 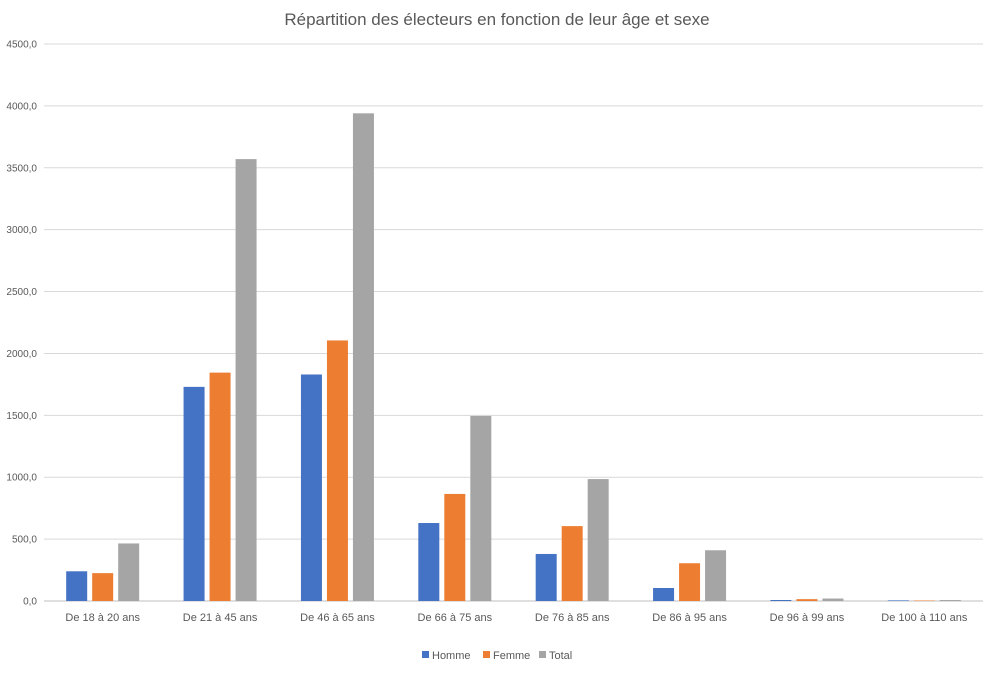 I want to click on y-tick-label: 4500,0, so click(x=21, y=45).